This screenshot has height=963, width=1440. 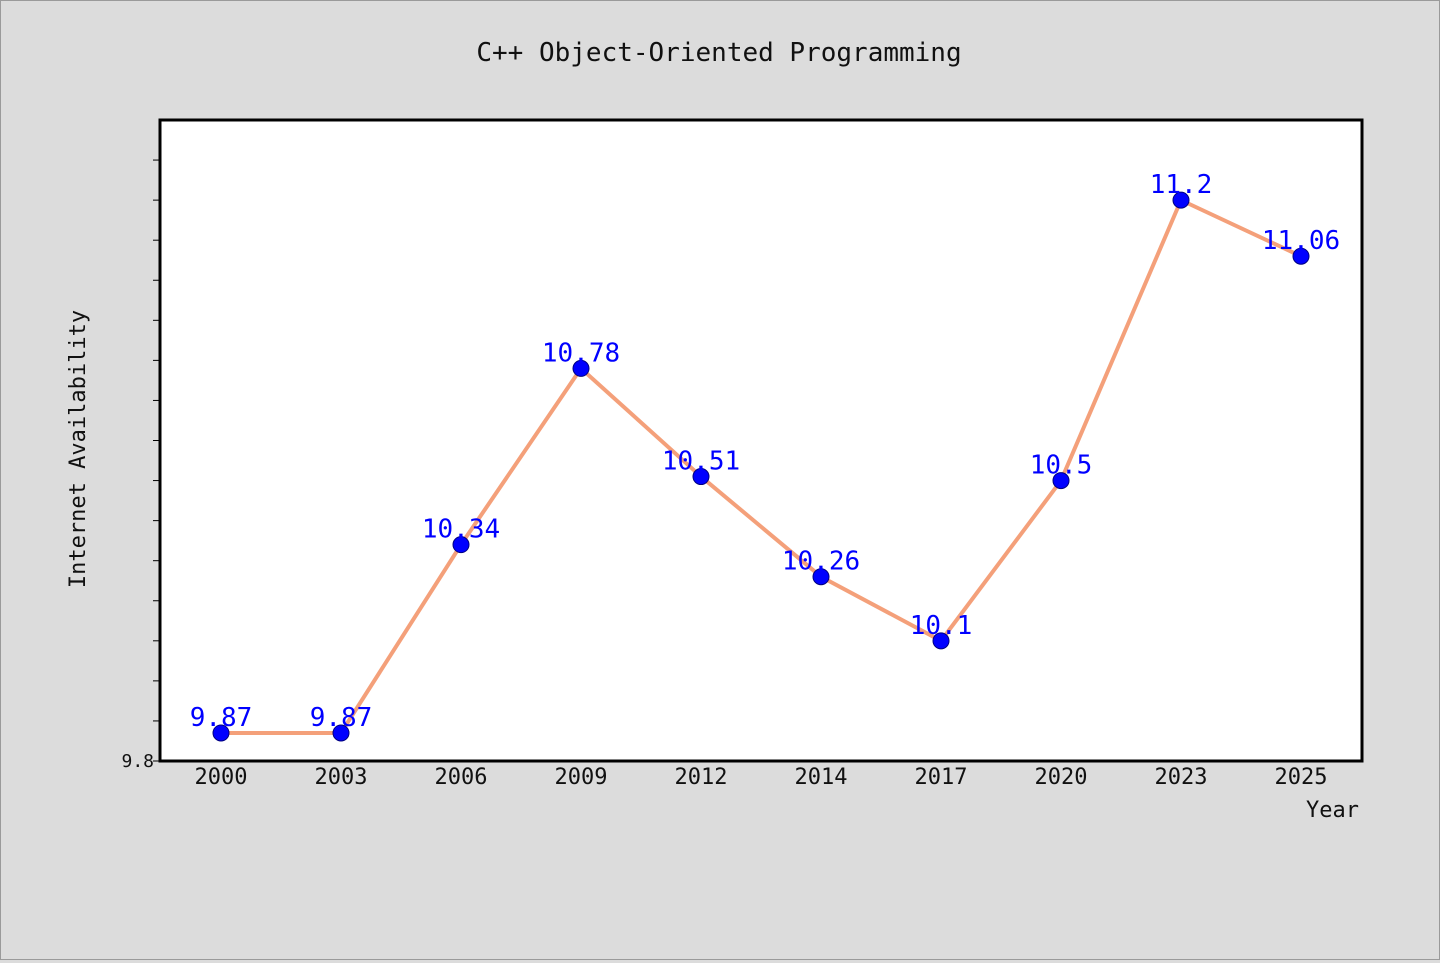 What do you see at coordinates (701, 462) in the screenshot?
I see `data-label: 10.51` at bounding box center [701, 462].